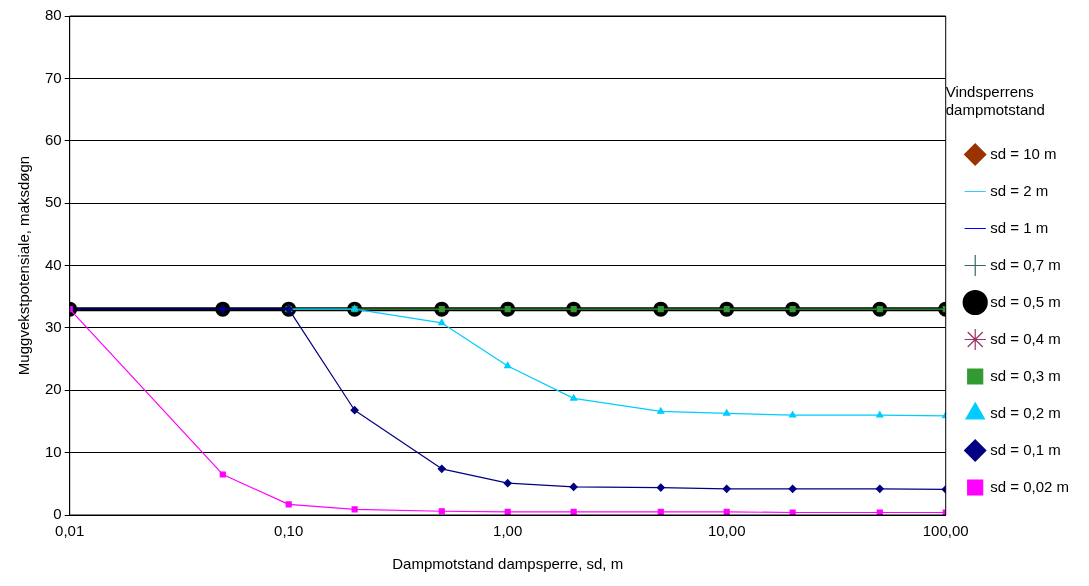 The width and height of the screenshot is (1089, 586). I want to click on legend-label: sd = 0,5 m, so click(1025, 301).